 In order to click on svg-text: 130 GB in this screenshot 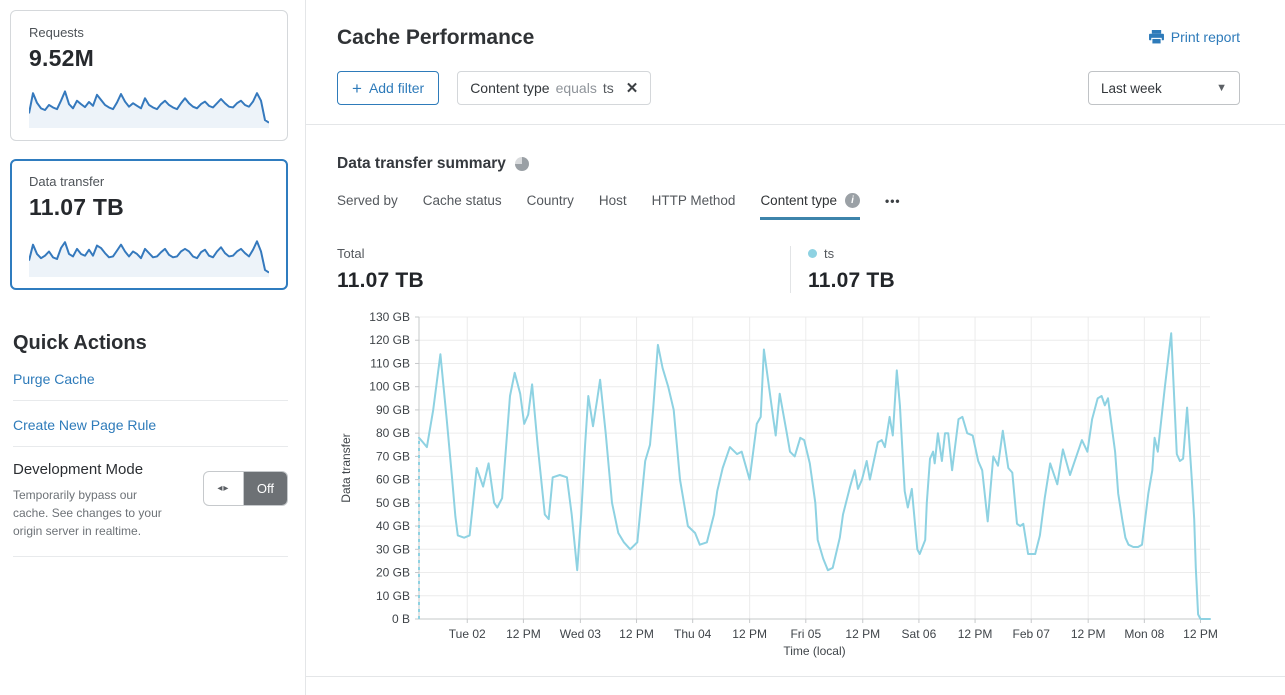, I will do `click(389, 317)`.